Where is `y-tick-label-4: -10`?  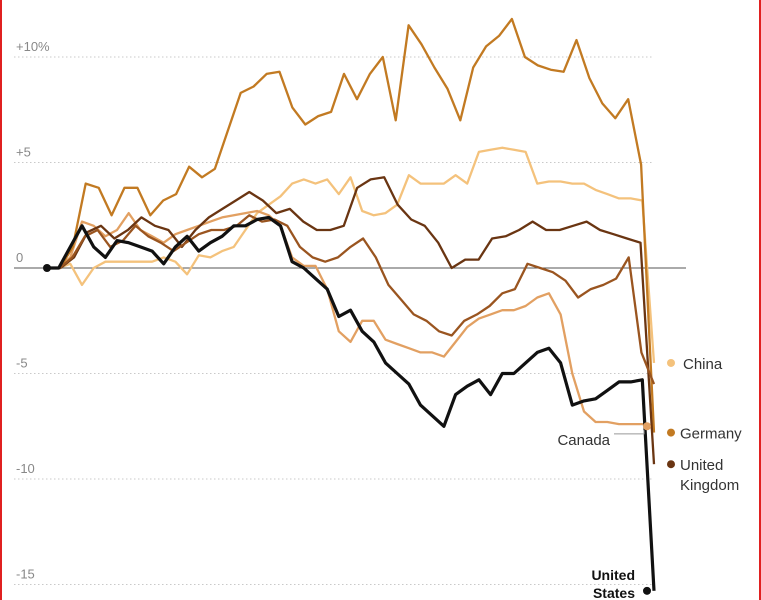
y-tick-label-4: -10 is located at coordinates (25, 468).